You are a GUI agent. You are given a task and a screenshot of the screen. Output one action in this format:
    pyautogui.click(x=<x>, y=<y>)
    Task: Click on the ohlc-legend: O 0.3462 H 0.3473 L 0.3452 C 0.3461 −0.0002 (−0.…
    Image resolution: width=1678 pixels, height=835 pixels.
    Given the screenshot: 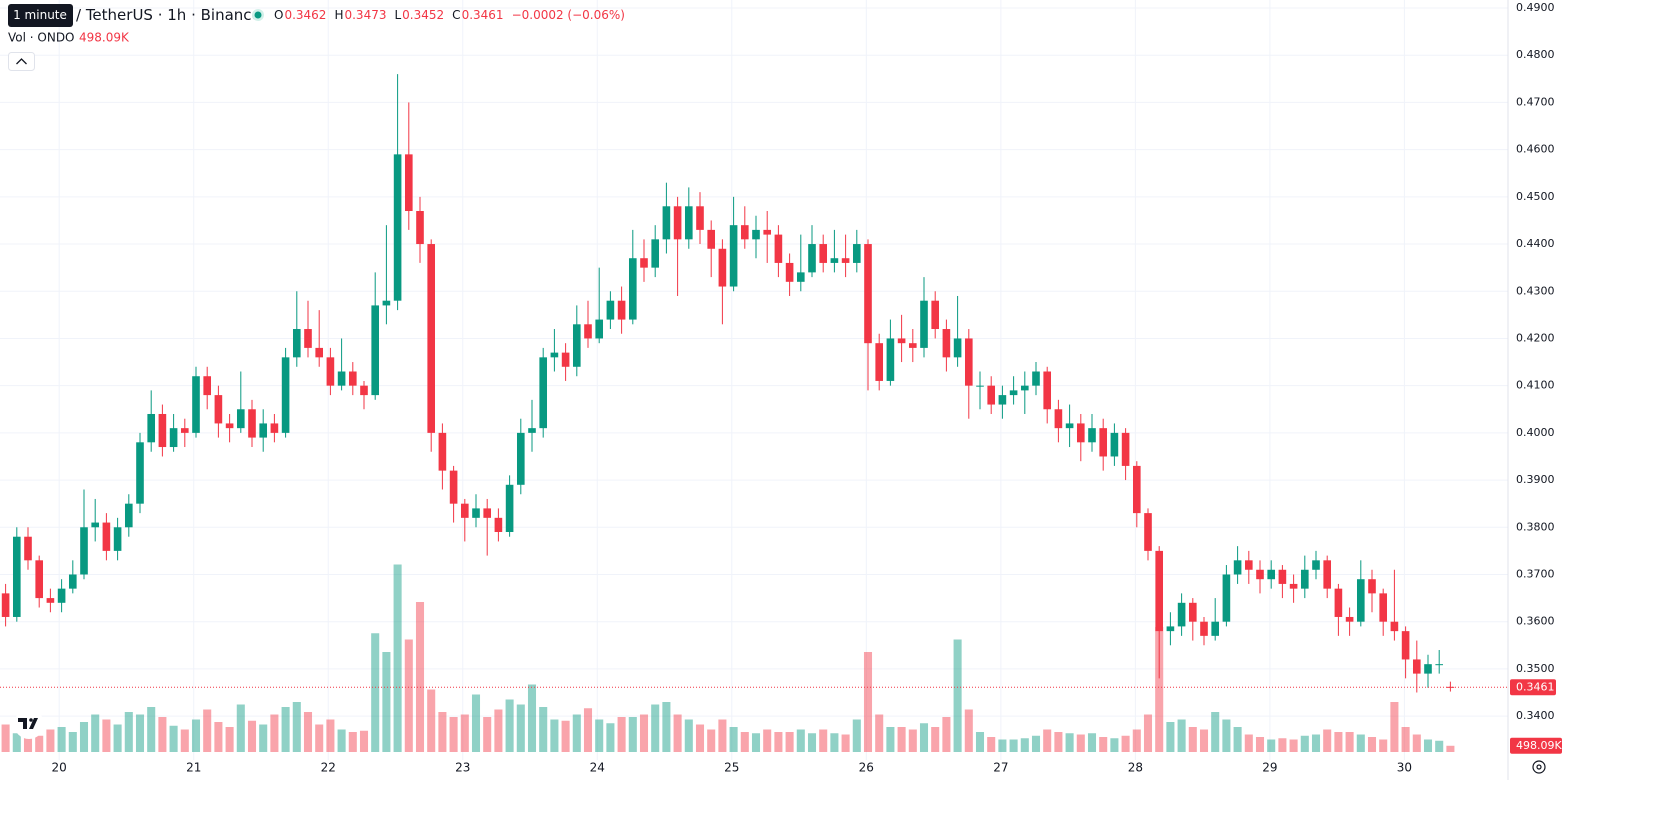 What is the action you would take?
    pyautogui.click(x=449, y=15)
    